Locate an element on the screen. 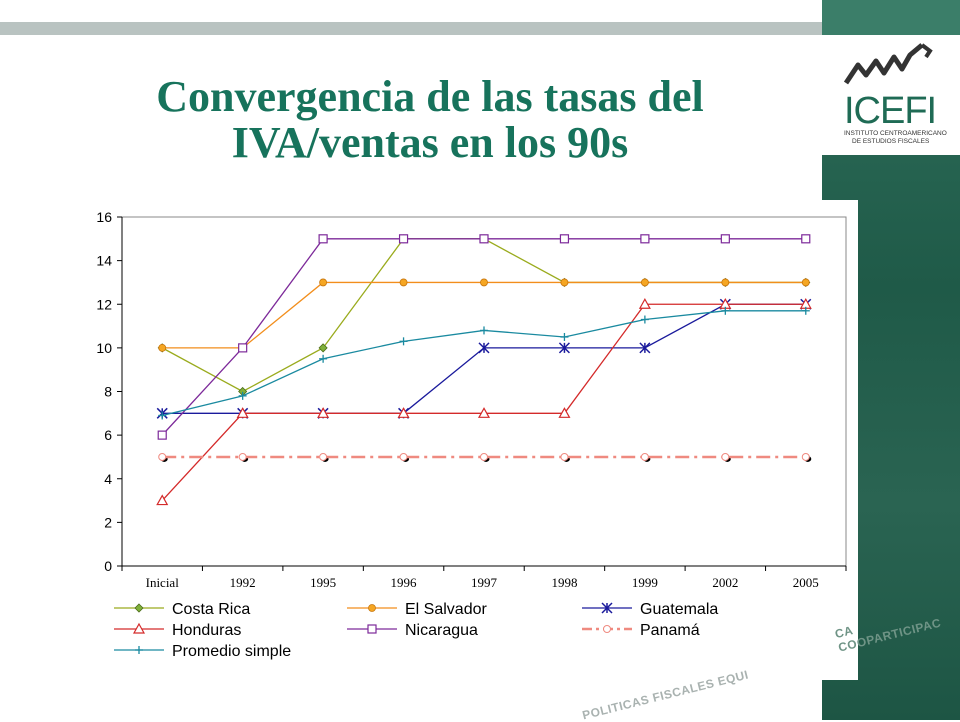 Image resolution: width=960 pixels, height=722 pixels. y-tick-label: 2 is located at coordinates (108, 522).